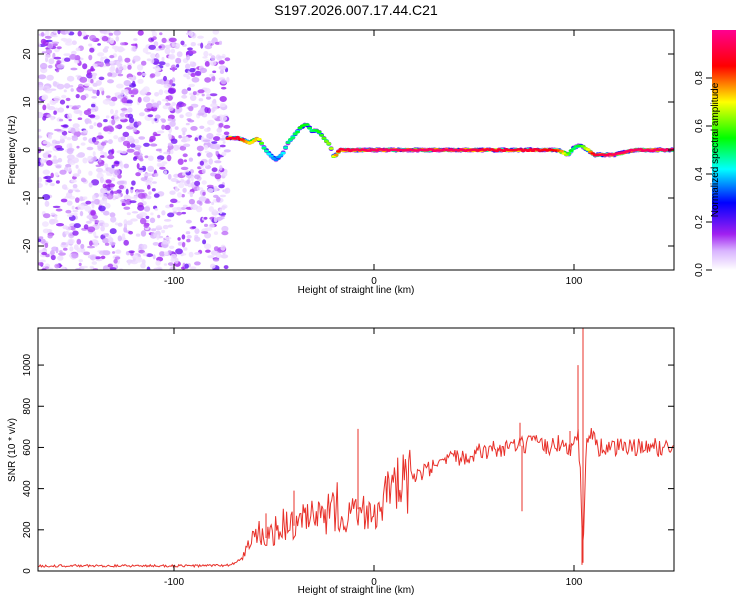 The width and height of the screenshot is (750, 600). What do you see at coordinates (27, 365) in the screenshot?
I see `snr-ytick-label: 1000` at bounding box center [27, 365].